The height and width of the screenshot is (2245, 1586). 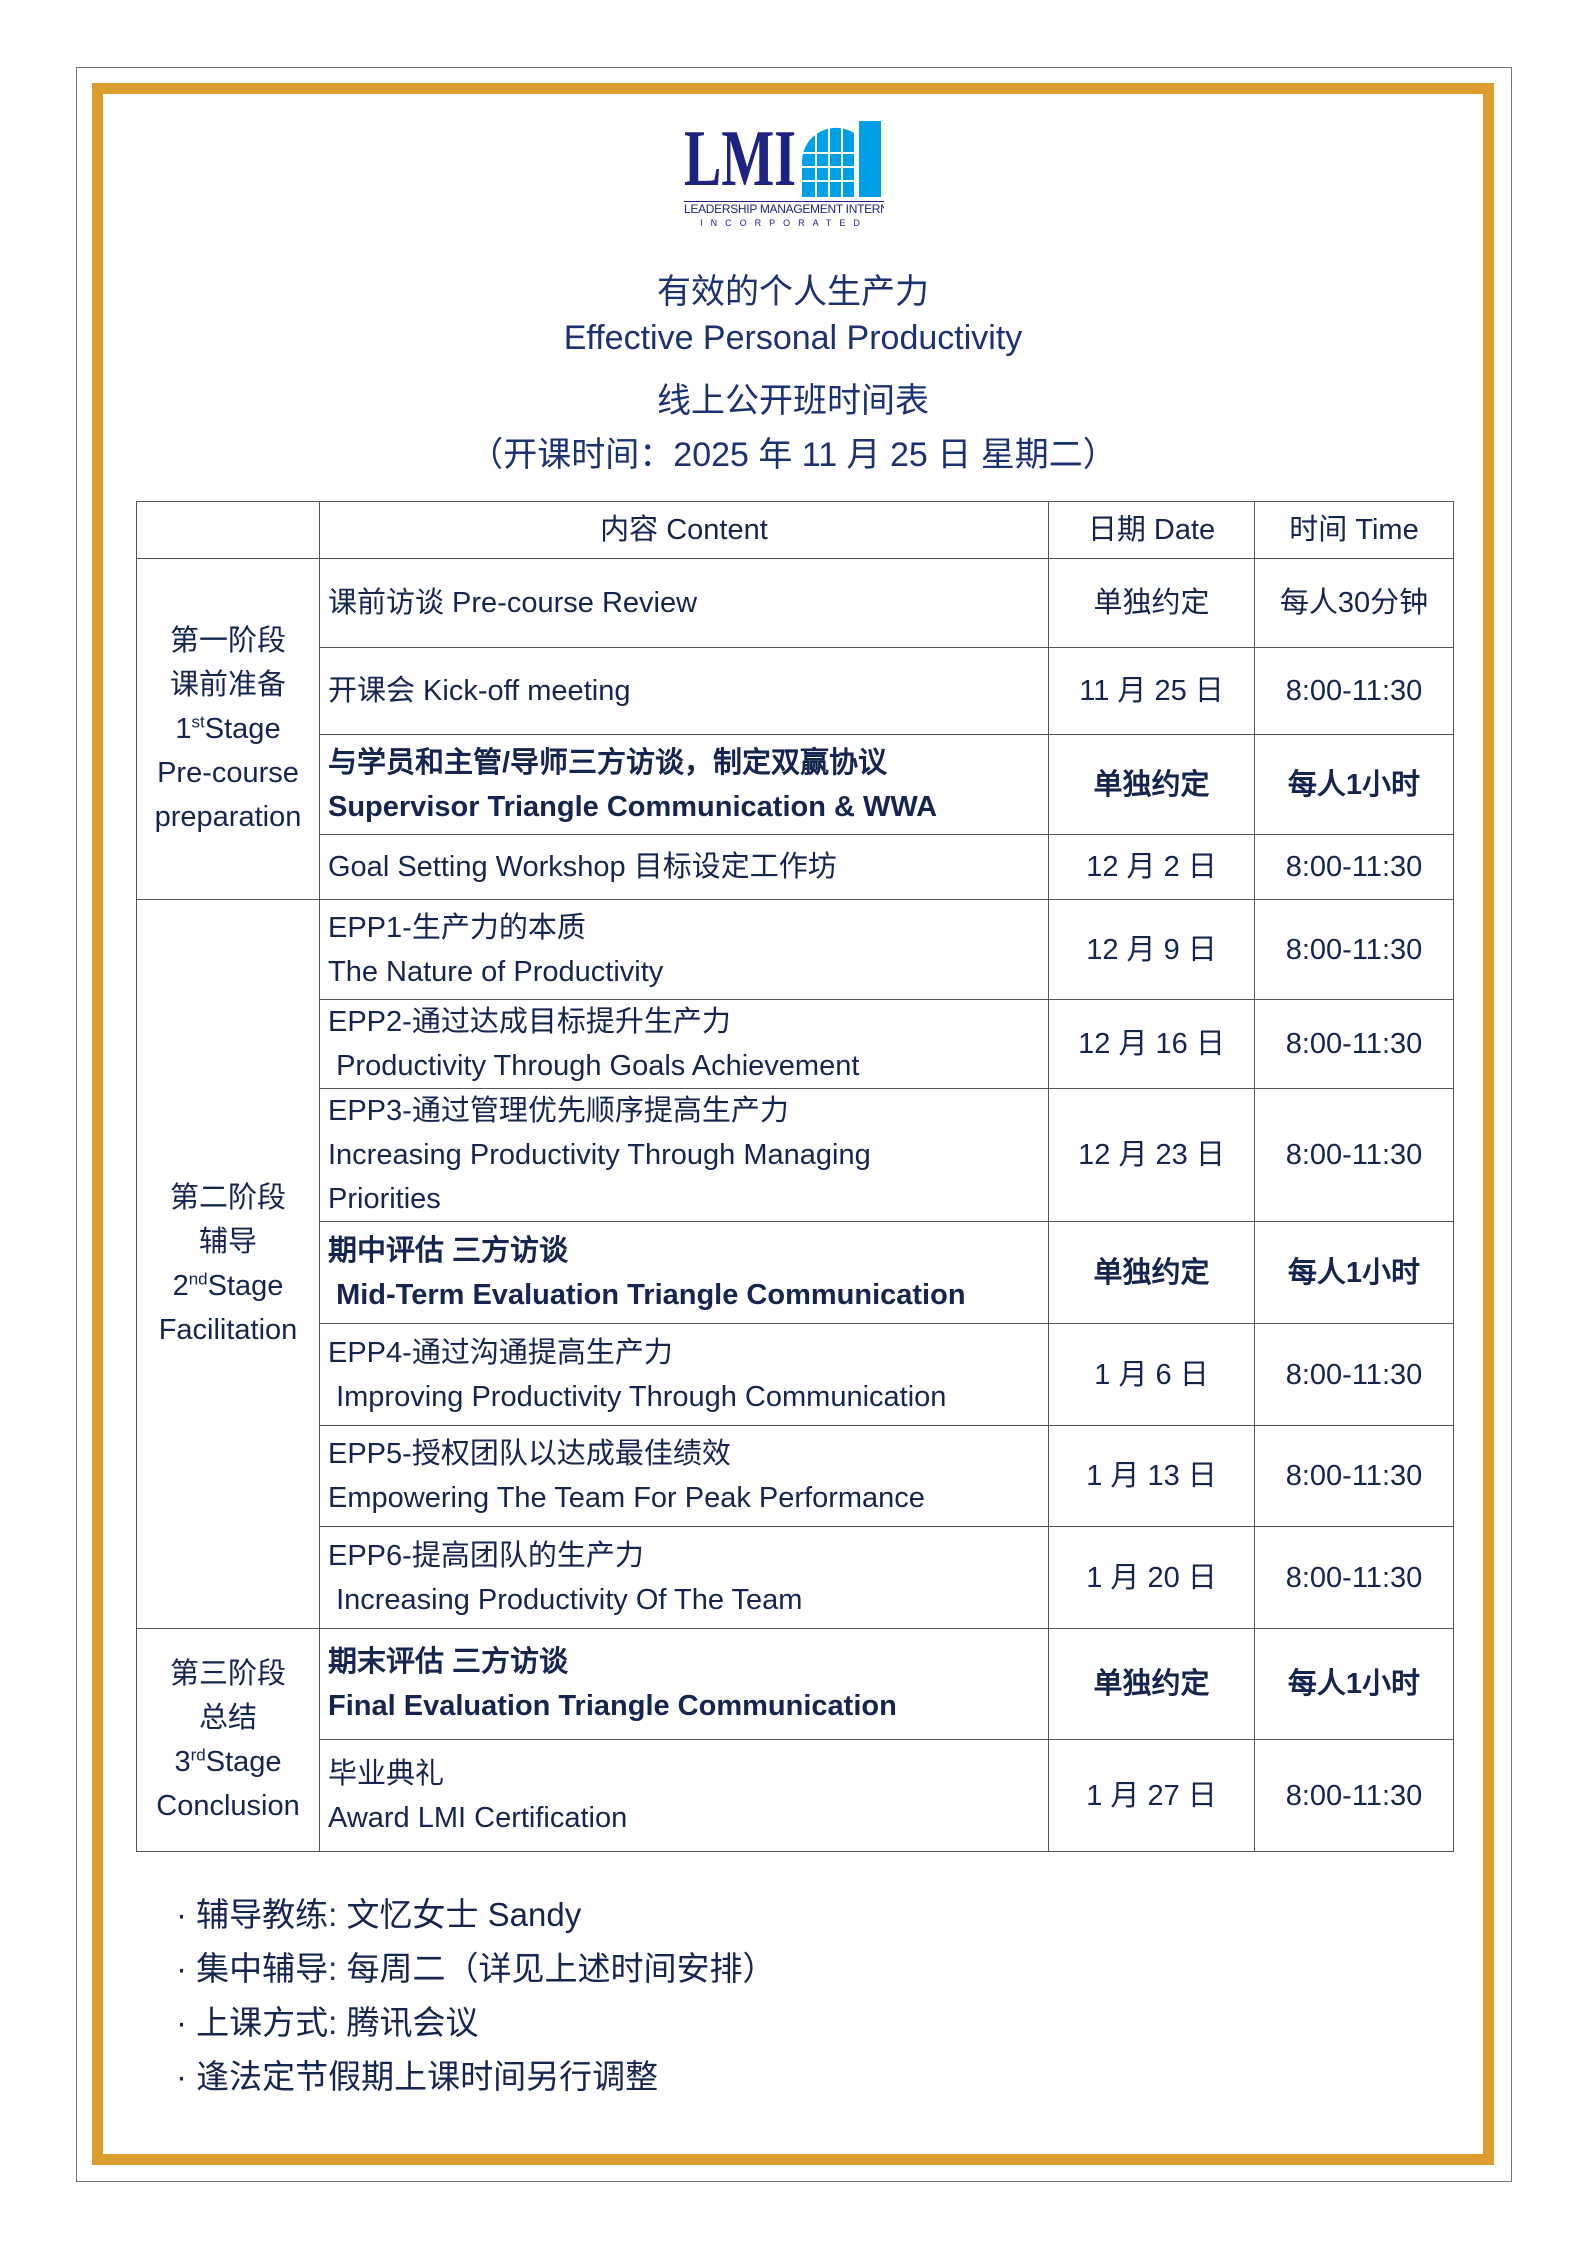 I want to click on content-line2: Productivity Through Goals Achievement, so click(x=594, y=1066).